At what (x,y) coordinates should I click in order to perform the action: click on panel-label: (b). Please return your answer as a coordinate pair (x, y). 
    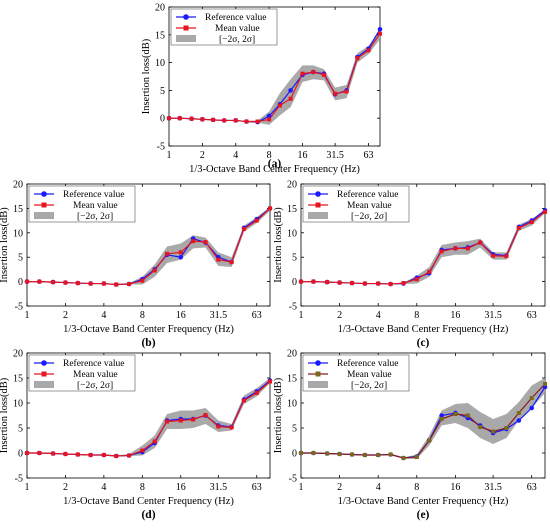
    Looking at the image, I should click on (148, 343).